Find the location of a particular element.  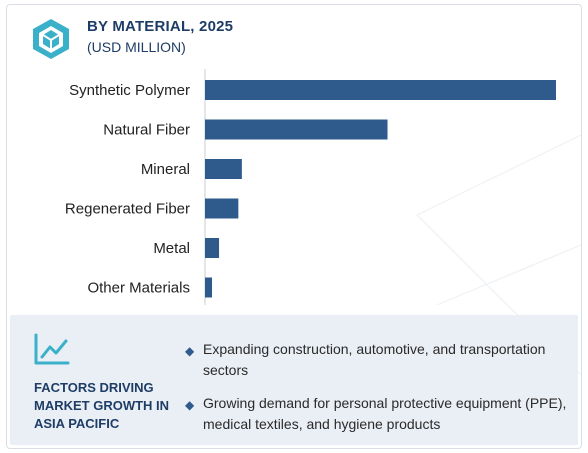

category-label: Regenerated Fiber is located at coordinates (127, 209).